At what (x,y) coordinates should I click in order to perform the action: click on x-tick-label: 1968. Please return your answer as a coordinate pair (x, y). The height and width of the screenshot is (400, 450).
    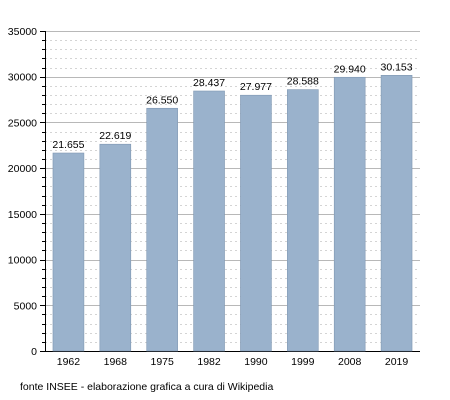
    Looking at the image, I should click on (116, 362).